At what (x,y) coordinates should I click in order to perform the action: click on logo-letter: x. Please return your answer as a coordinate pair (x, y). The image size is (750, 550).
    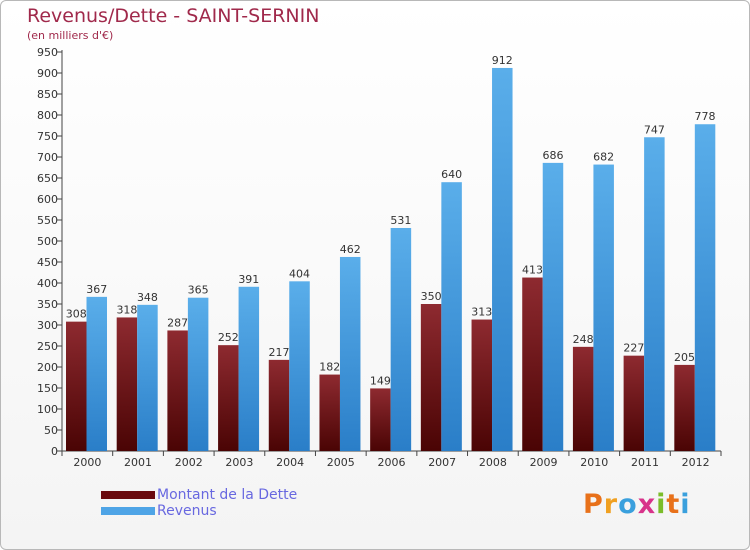
    Looking at the image, I should click on (647, 504).